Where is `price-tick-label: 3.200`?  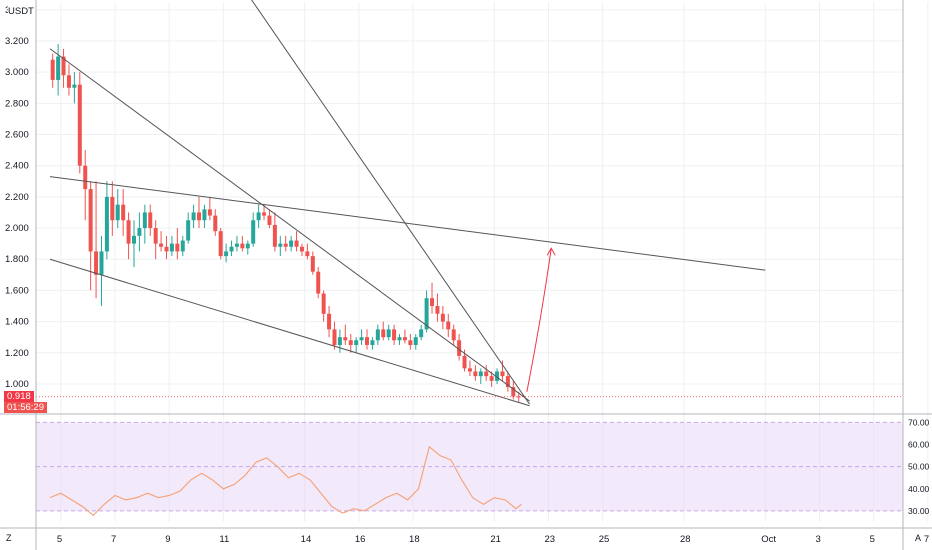 price-tick-label: 3.200 is located at coordinates (17, 41).